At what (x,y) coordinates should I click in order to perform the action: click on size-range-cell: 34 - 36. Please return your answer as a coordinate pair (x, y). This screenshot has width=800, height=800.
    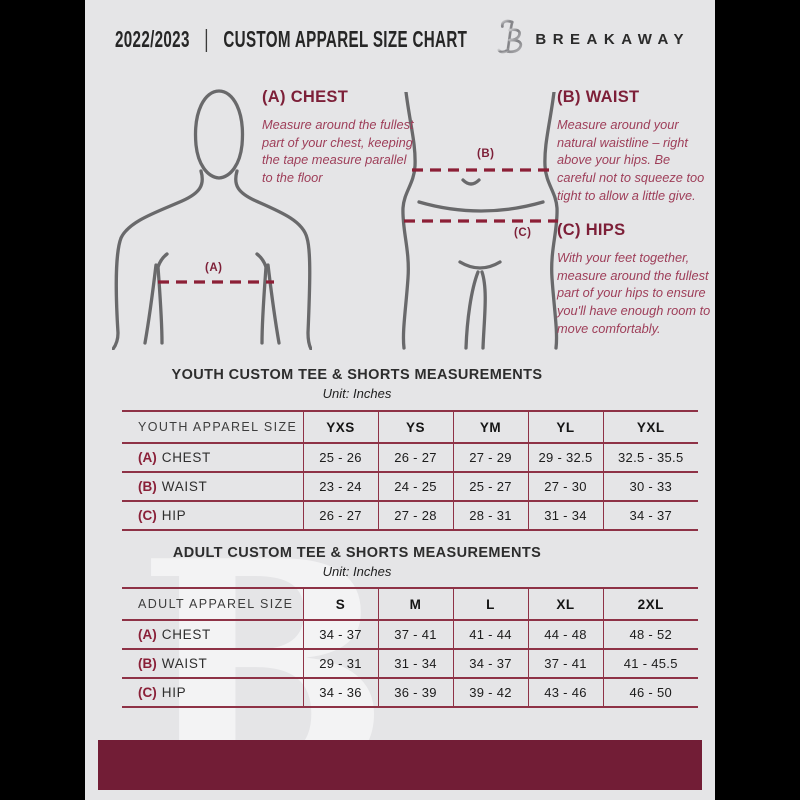
    Looking at the image, I should click on (340, 692).